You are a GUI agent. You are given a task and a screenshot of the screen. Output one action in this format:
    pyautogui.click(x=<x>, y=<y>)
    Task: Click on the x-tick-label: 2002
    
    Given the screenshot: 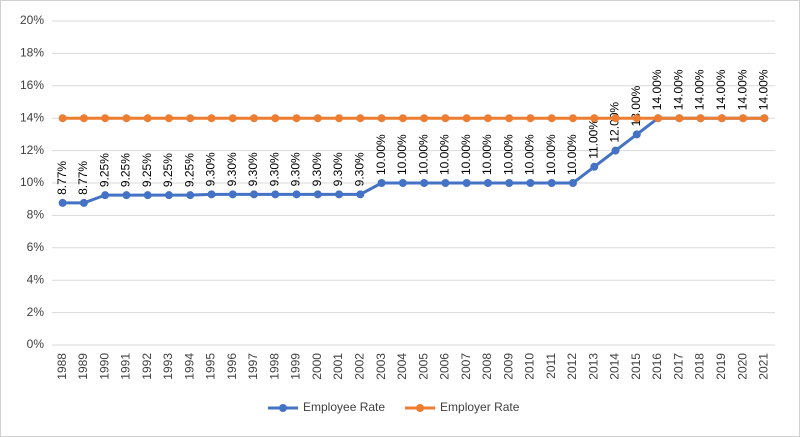 What is the action you would take?
    pyautogui.click(x=360, y=366)
    